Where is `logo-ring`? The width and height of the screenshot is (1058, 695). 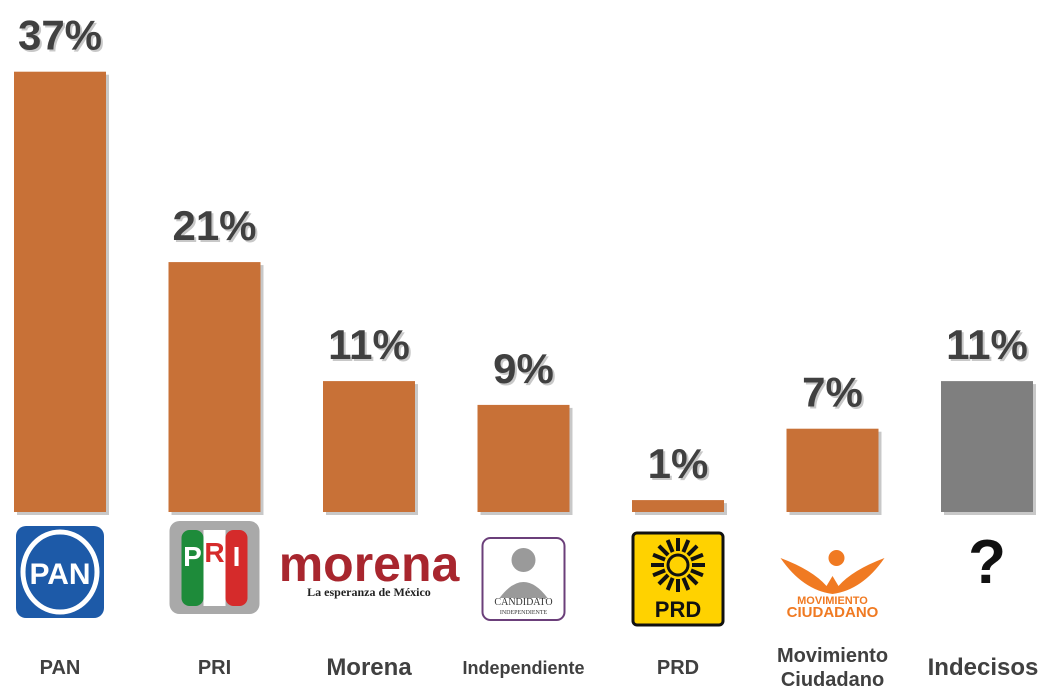
logo-ring is located at coordinates (60, 572).